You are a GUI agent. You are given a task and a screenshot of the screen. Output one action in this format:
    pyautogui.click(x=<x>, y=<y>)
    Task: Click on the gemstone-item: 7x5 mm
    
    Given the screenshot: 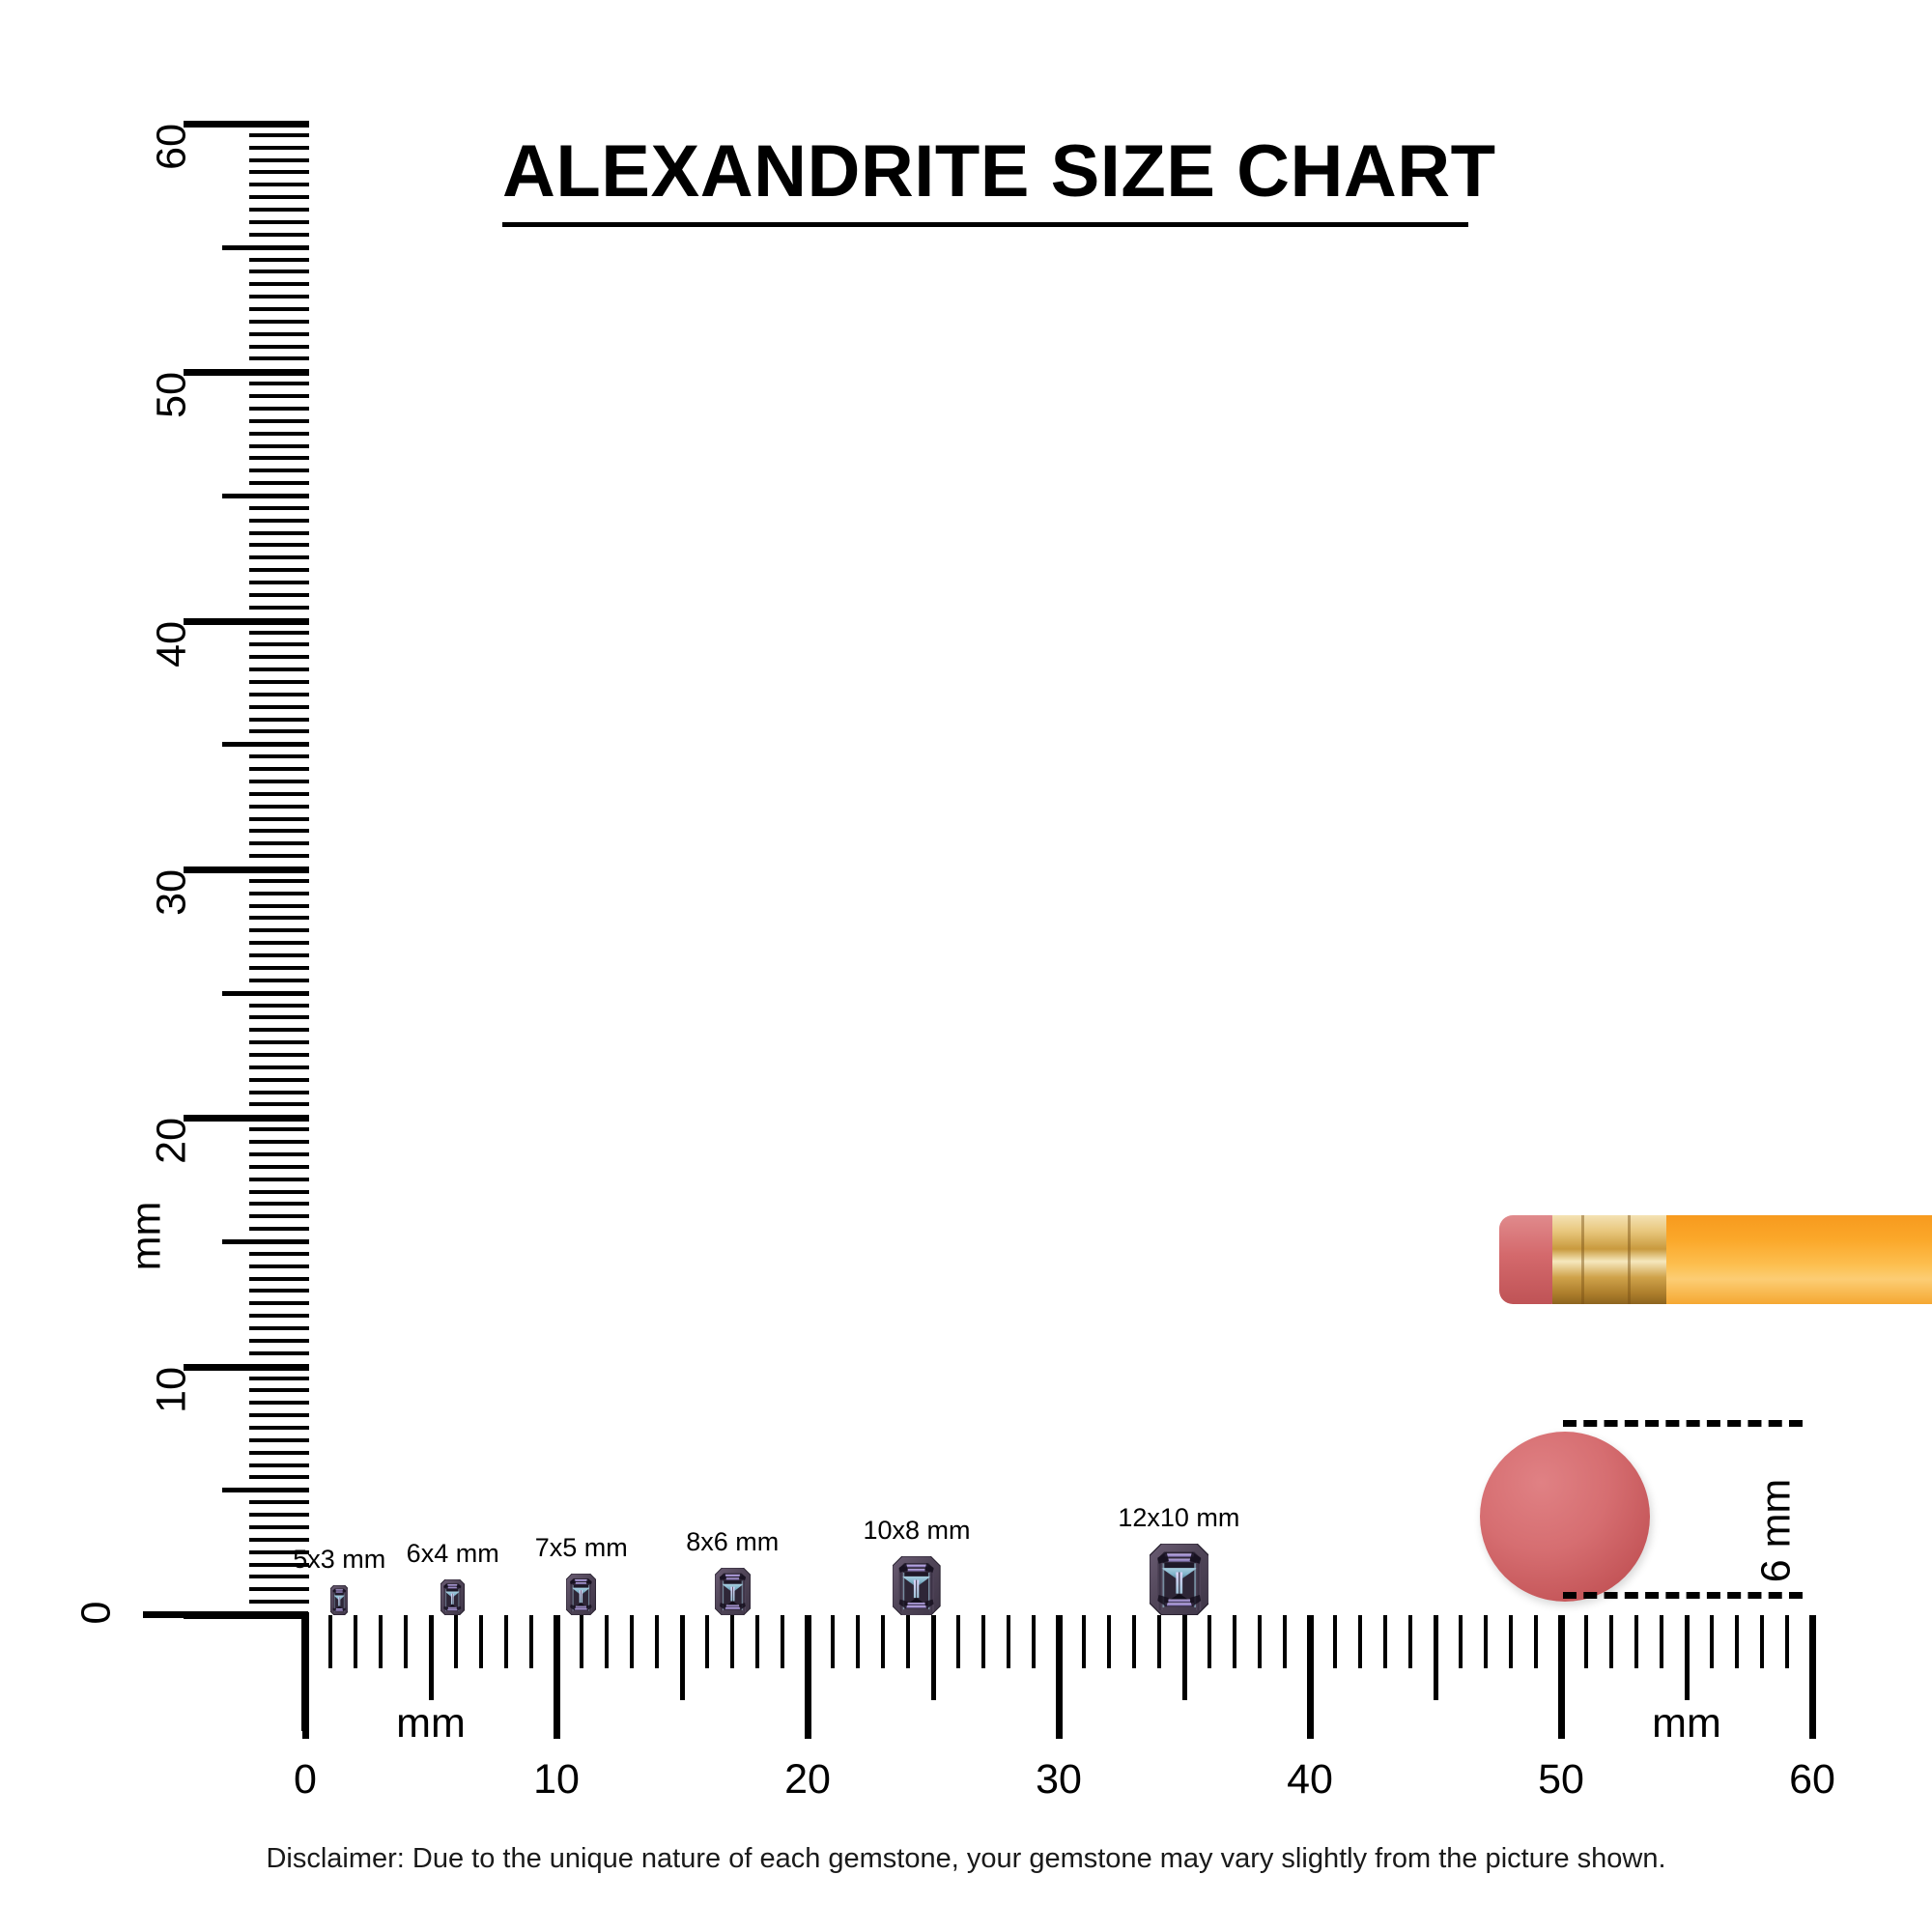 What is the action you would take?
    pyautogui.click(x=581, y=1574)
    